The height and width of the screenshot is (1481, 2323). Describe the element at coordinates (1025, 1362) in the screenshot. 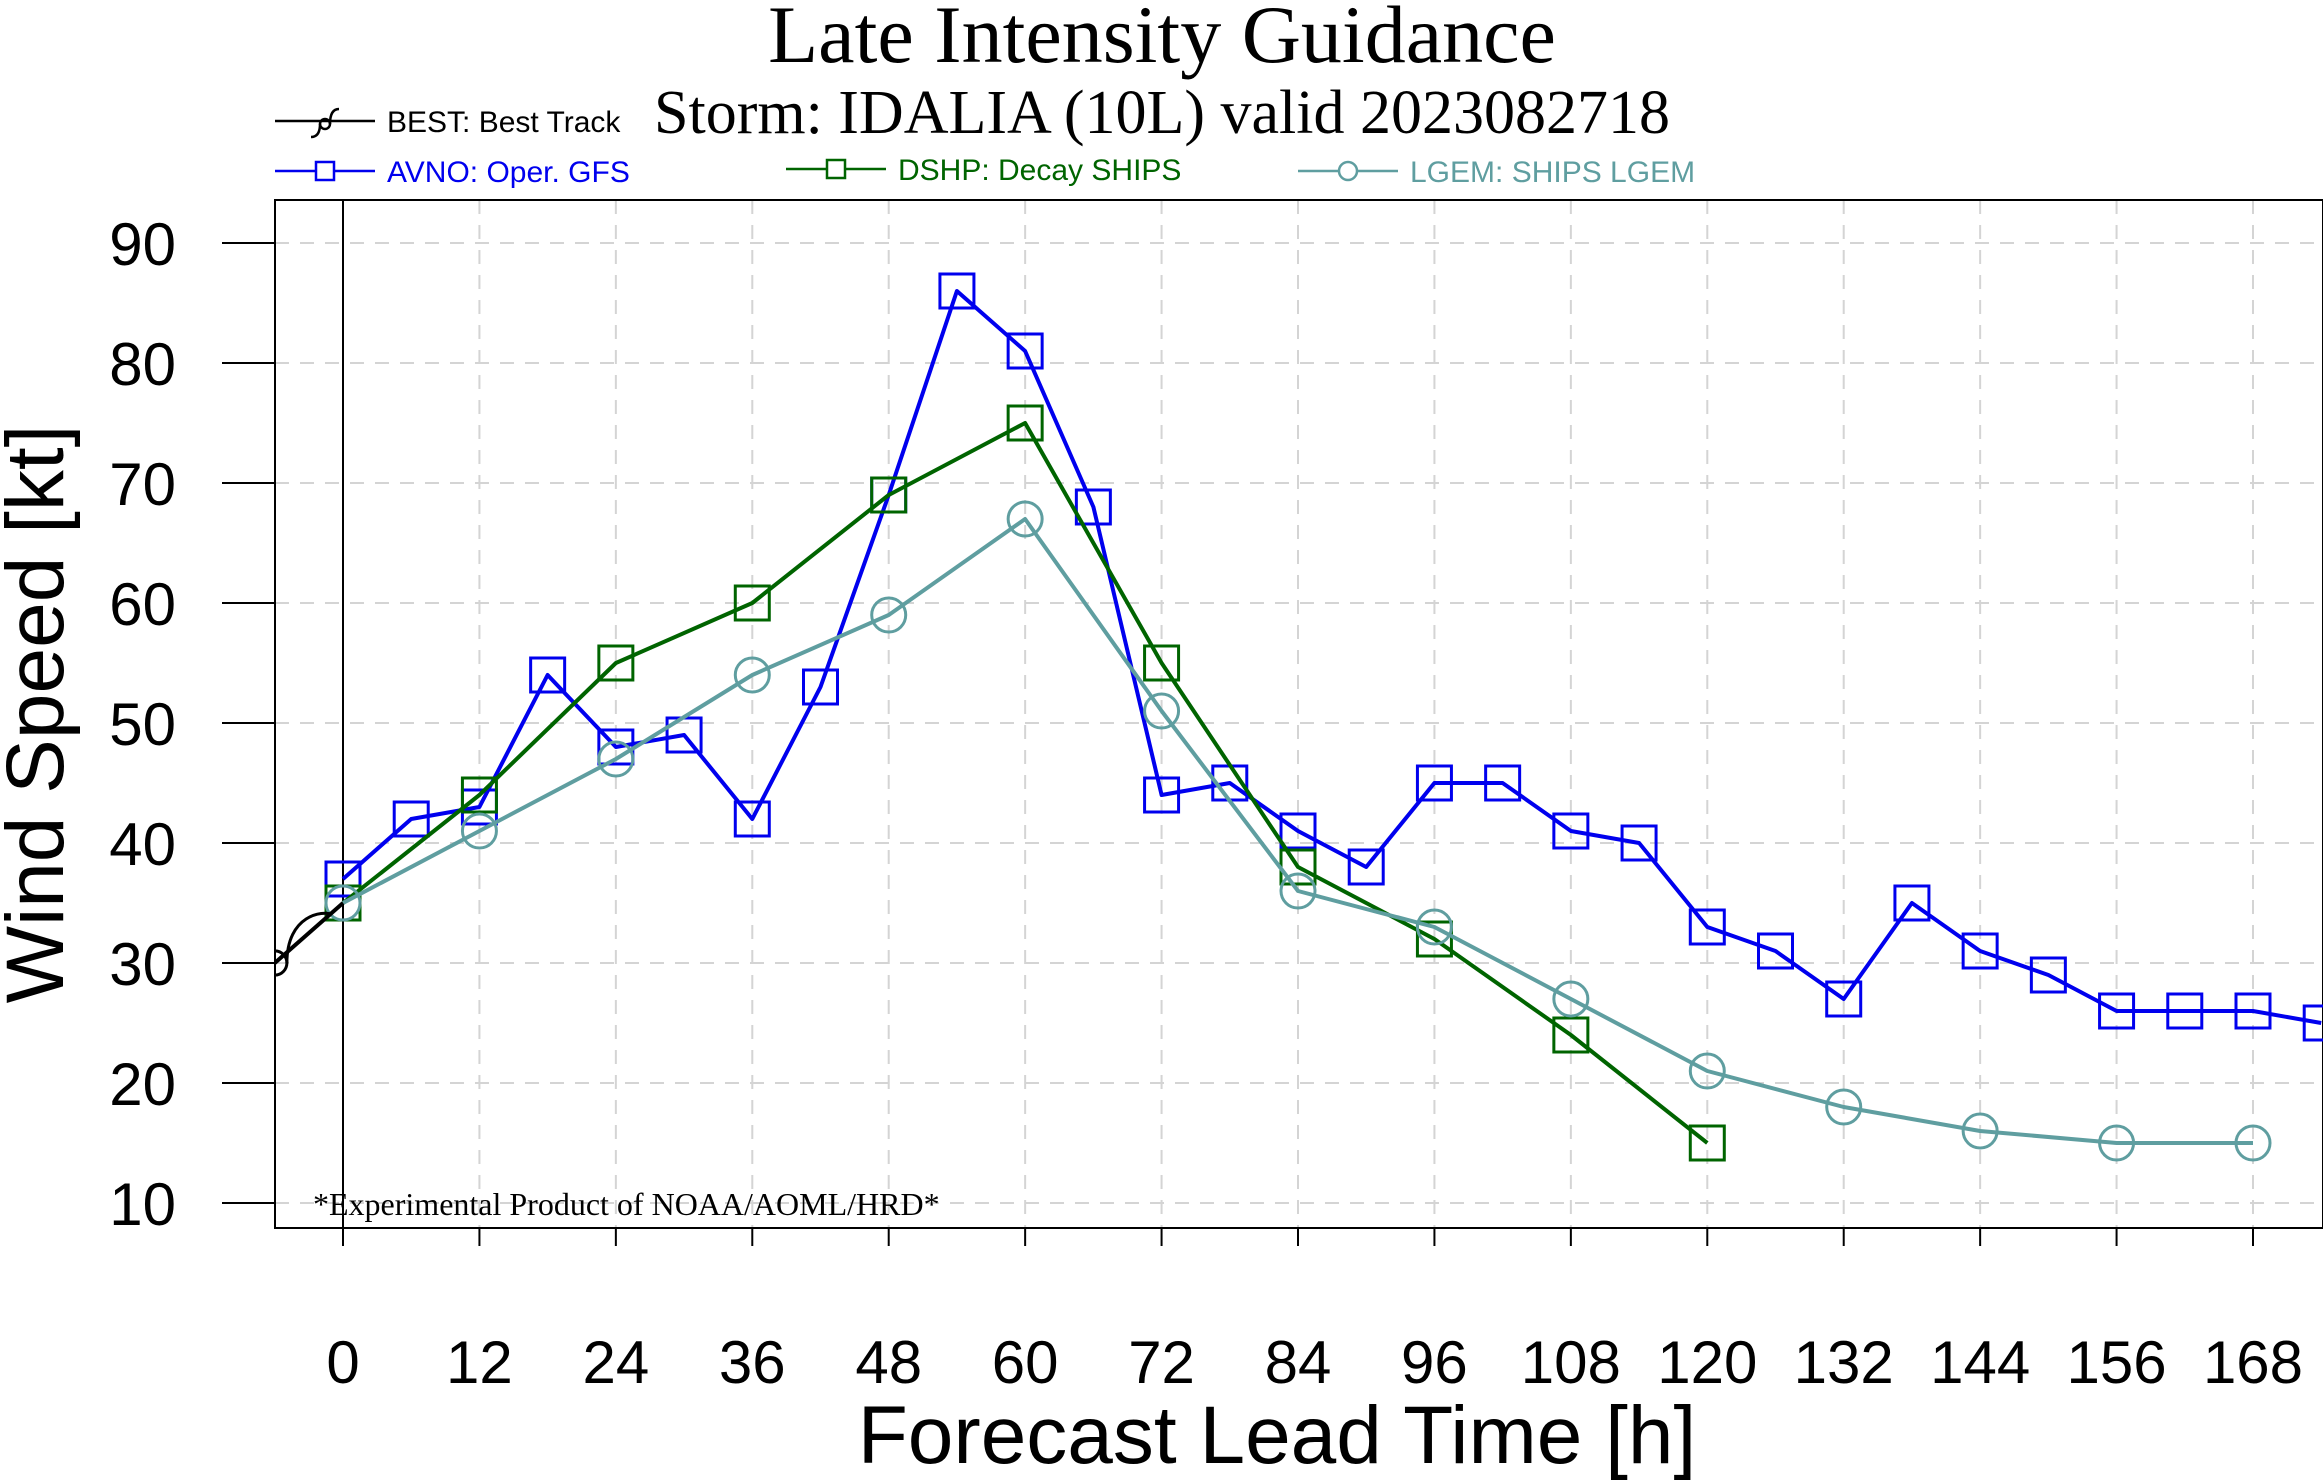

I see `x-tick-label: 60` at that location.